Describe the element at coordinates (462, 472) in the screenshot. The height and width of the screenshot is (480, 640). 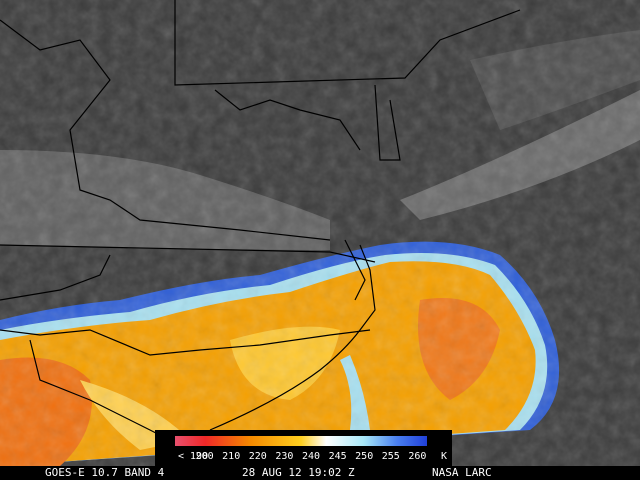
I see `source-label: NASA LARC` at that location.